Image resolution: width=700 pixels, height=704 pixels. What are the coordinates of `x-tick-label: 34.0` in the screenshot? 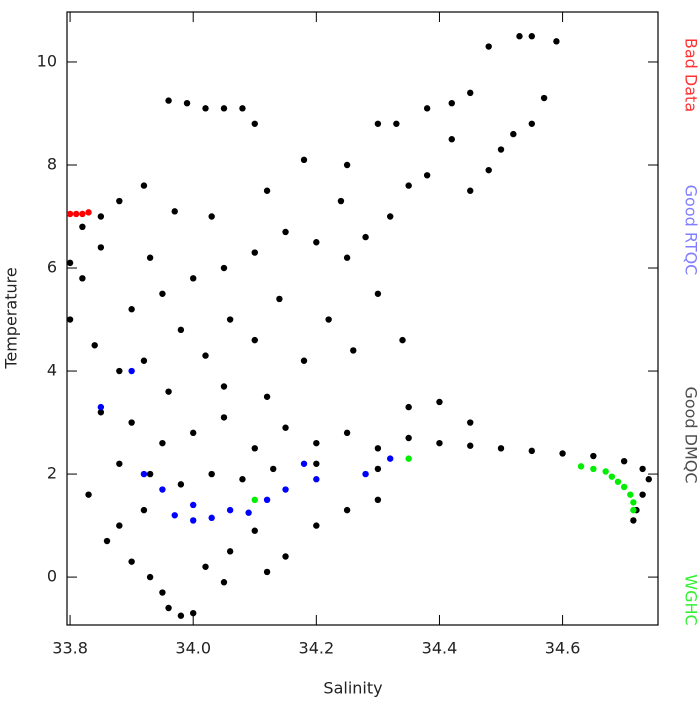 It's located at (193, 648).